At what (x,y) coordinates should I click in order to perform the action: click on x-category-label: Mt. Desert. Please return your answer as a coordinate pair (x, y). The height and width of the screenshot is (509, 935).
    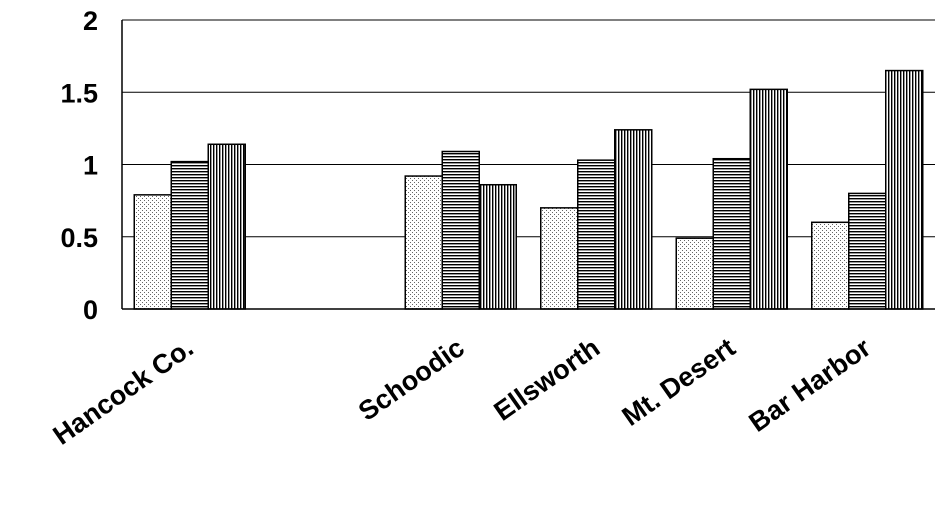
    Looking at the image, I should click on (679, 381).